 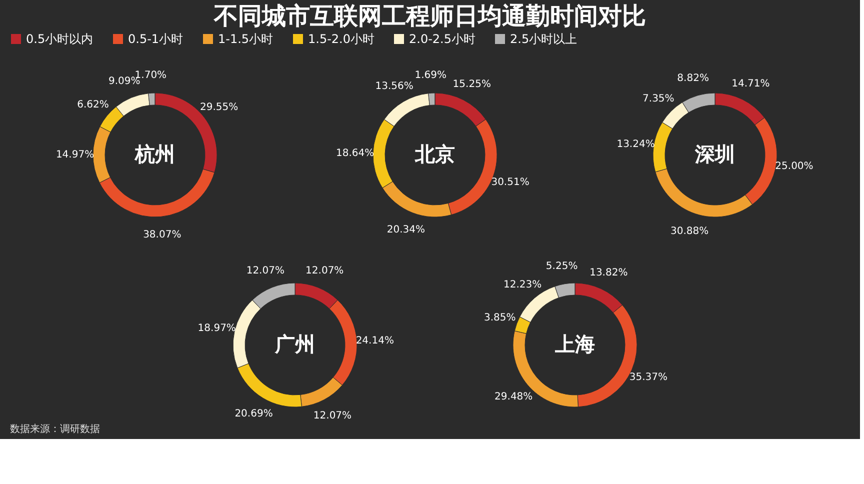 I want to click on slice-label: 杭州, so click(x=154, y=154).